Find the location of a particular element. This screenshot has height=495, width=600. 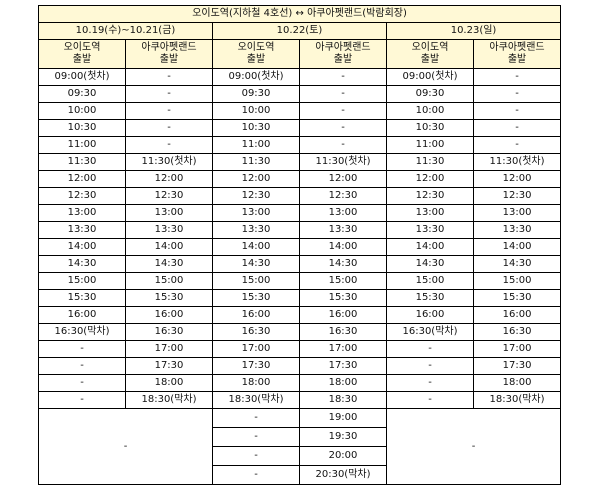

timetable-row: 14:00 14:00 14:00 14:00 14:00 14:00 is located at coordinates (300, 247).